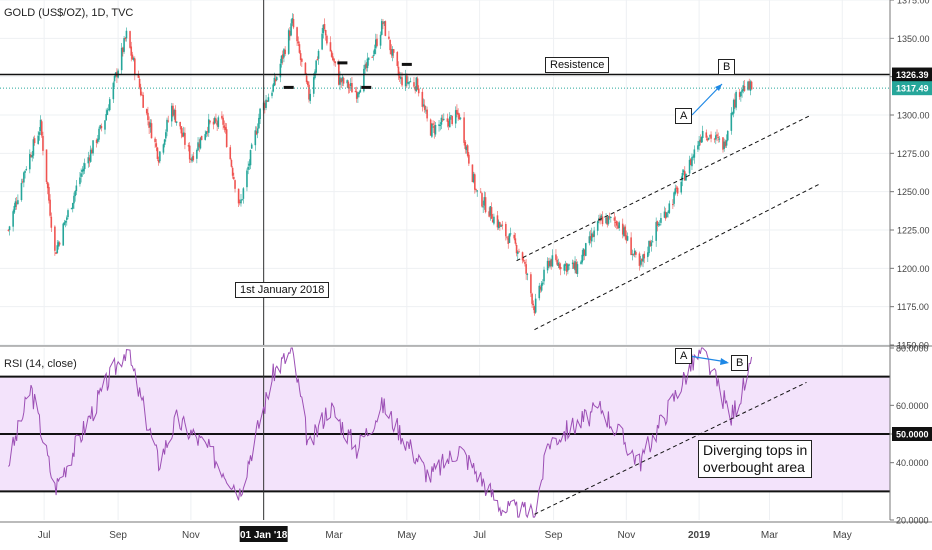 This screenshot has height=550, width=932. What do you see at coordinates (670, 435) in the screenshot?
I see `rsi-extras` at bounding box center [670, 435].